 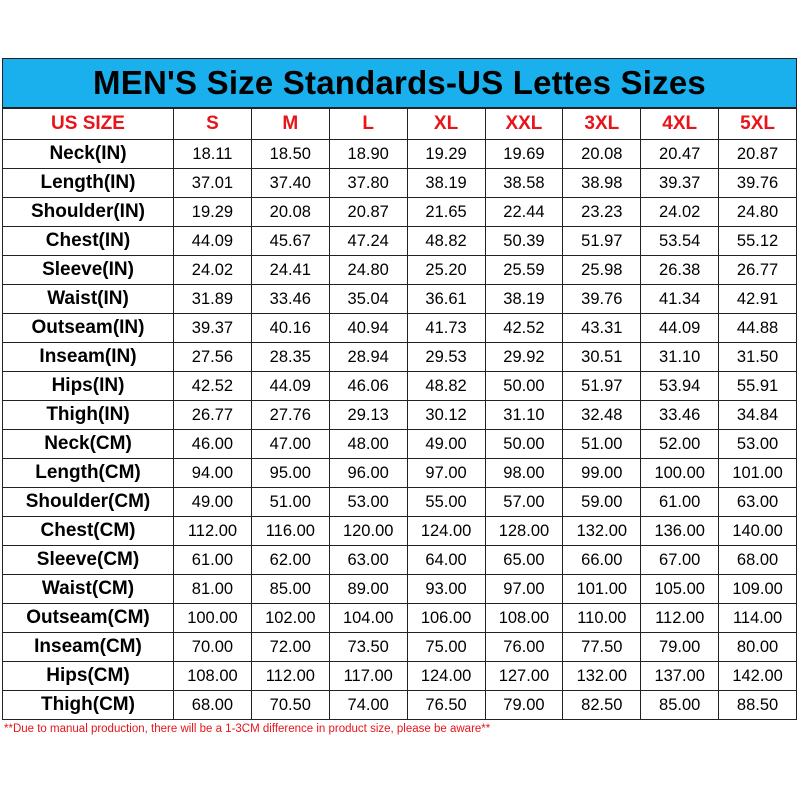 I want to click on table-cell: 99.00, so click(x=602, y=473).